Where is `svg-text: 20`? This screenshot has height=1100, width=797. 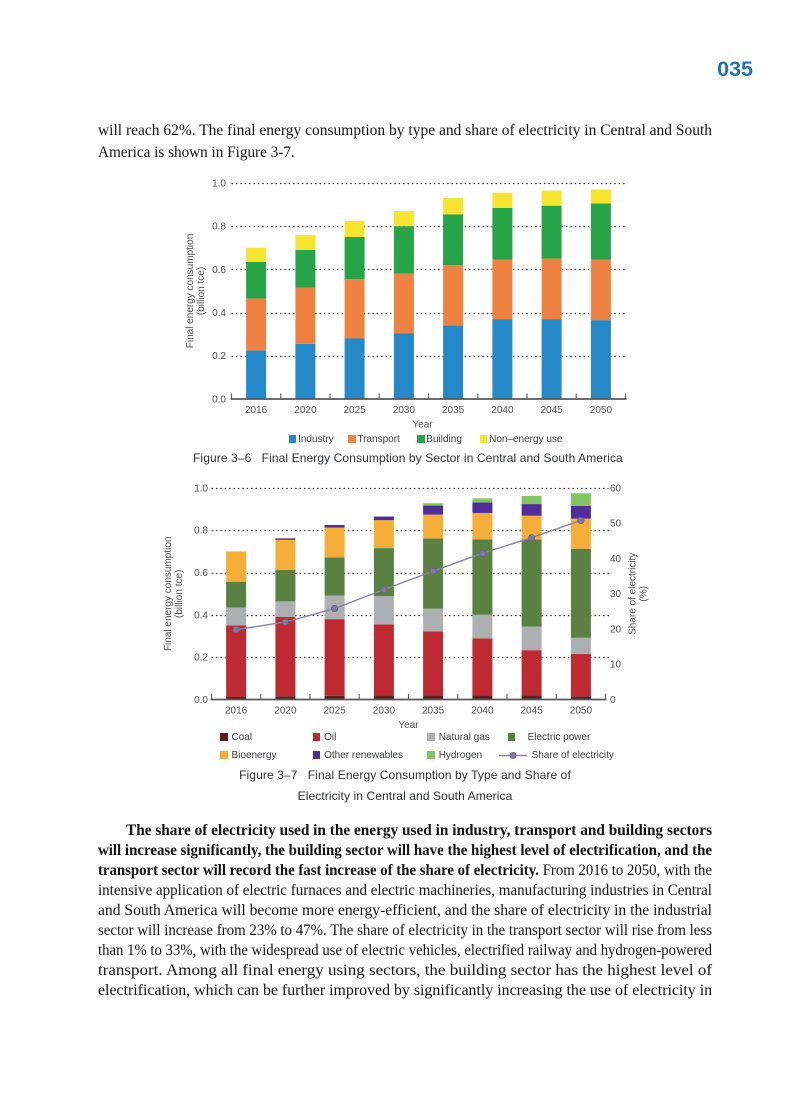 svg-text: 20 is located at coordinates (616, 629).